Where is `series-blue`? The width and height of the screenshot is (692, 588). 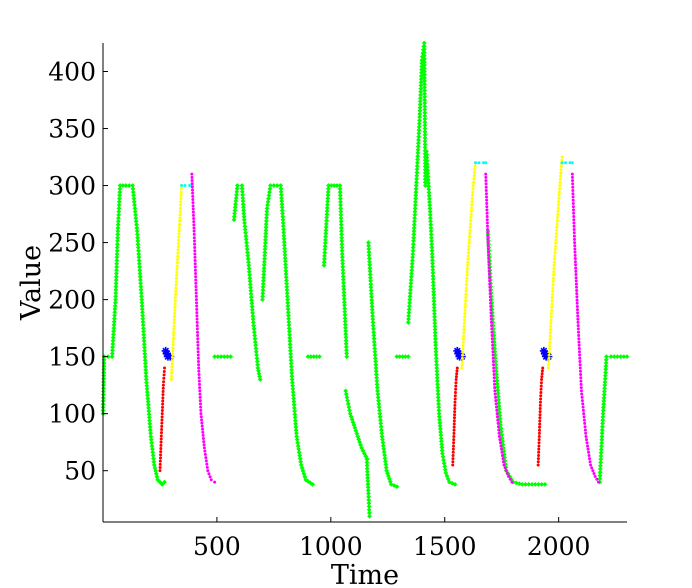
series-blue is located at coordinates (357, 353).